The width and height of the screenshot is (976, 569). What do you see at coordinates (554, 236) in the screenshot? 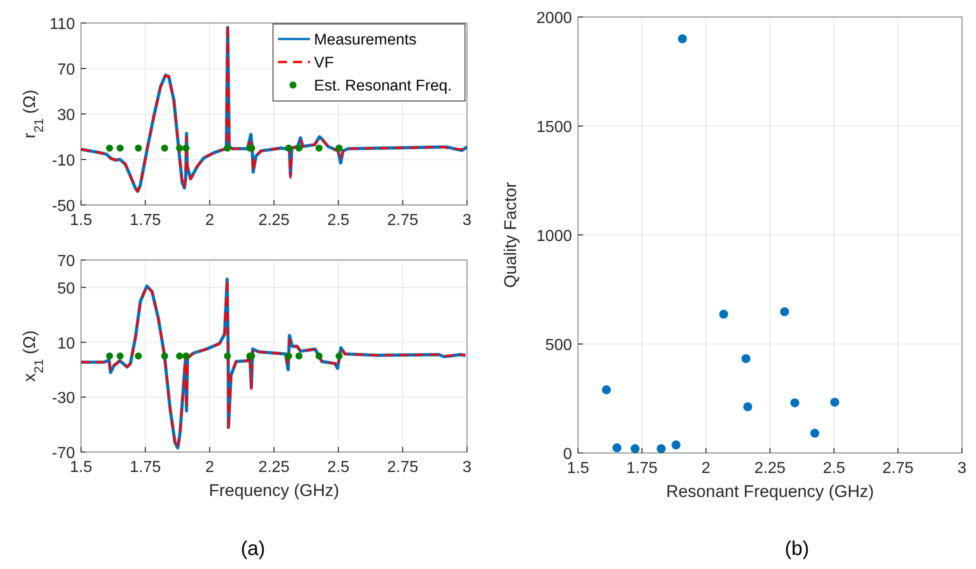
I see `y-tick-label: 1000` at bounding box center [554, 236].